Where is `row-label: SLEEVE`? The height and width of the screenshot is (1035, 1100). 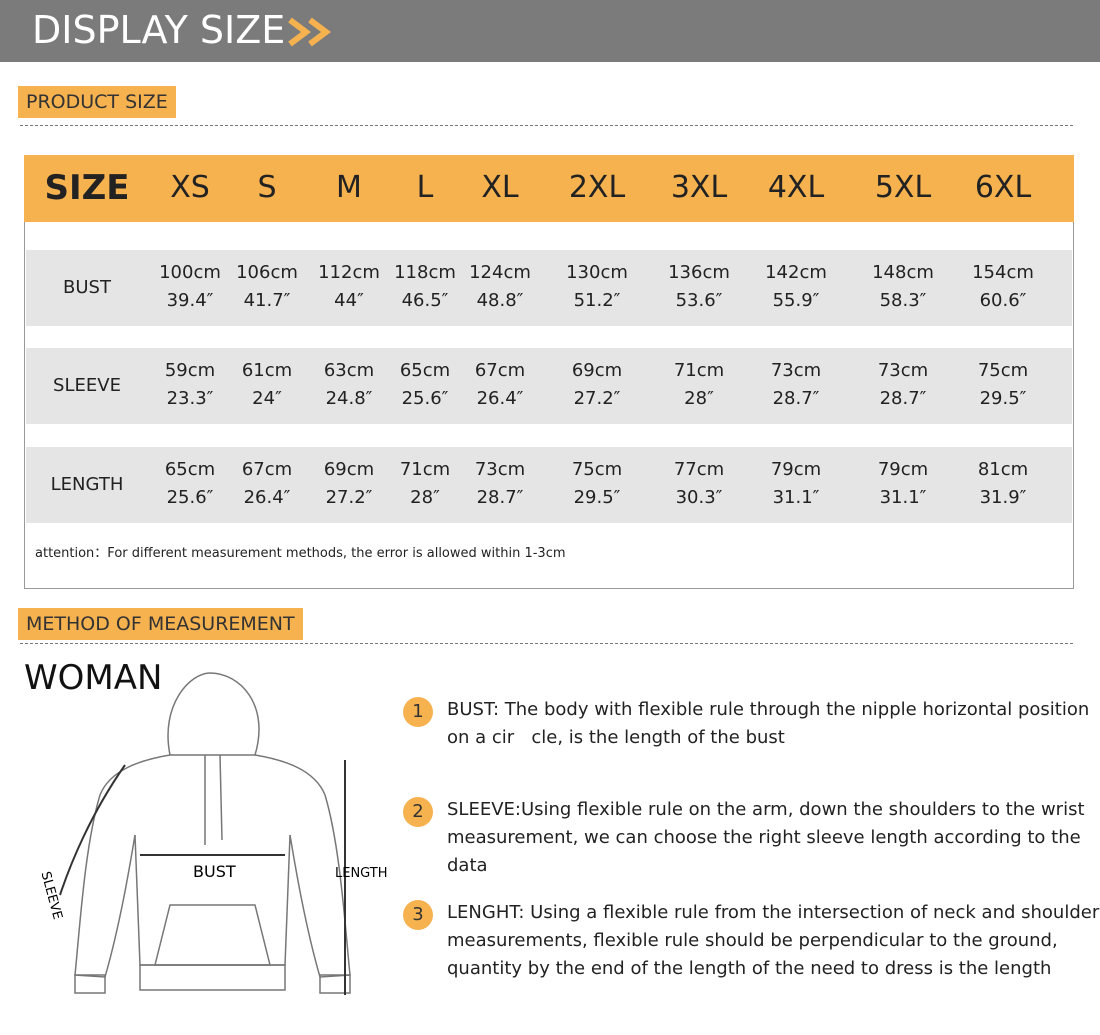 row-label: SLEEVE is located at coordinates (87, 385).